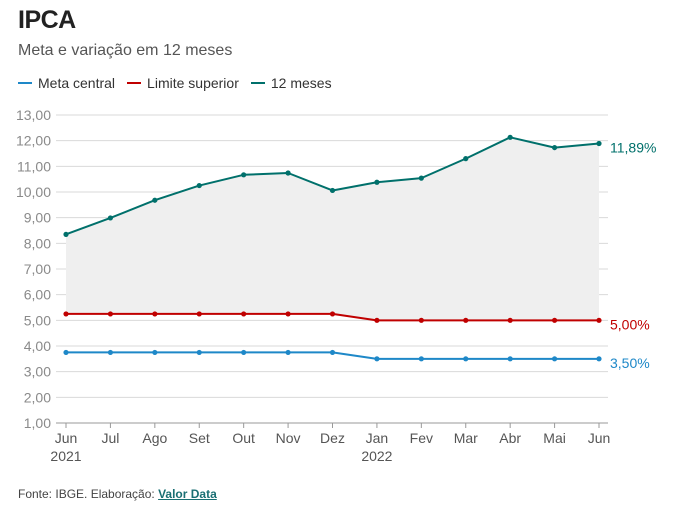 The height and width of the screenshot is (519, 691). I want to click on y-tick-label: 4,00, so click(37, 346).